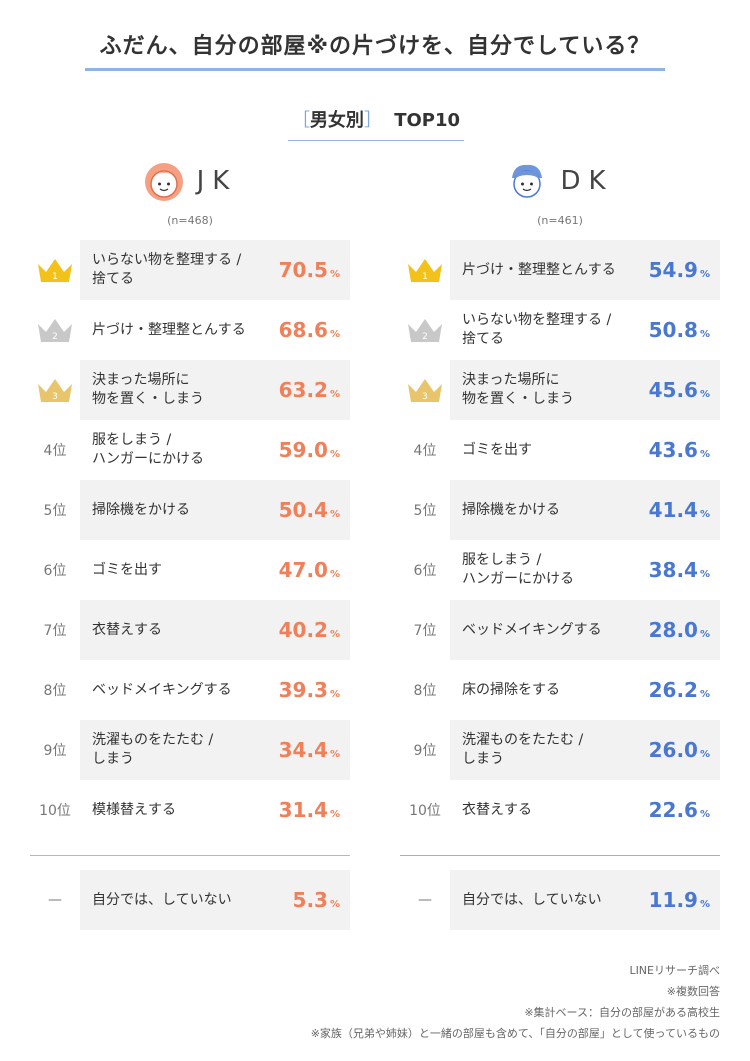  Describe the element at coordinates (300, 120) in the screenshot. I see `subtitle-open-bracket: ［` at that location.